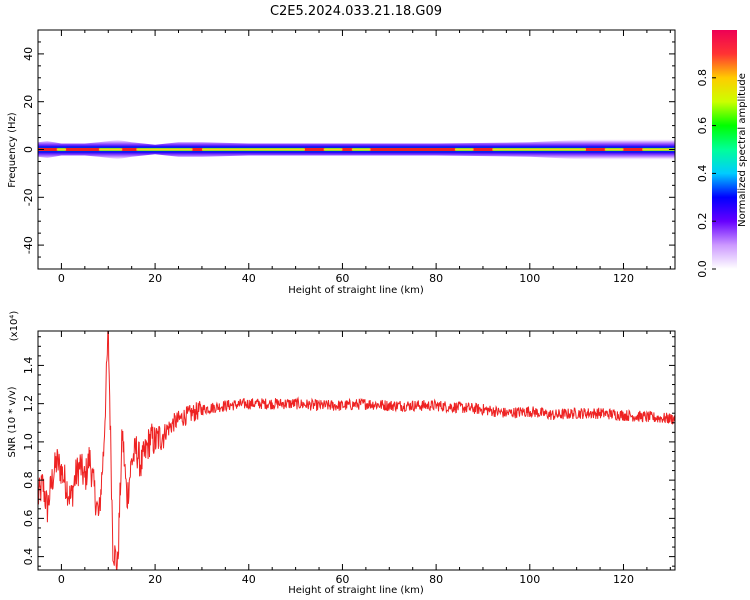  Describe the element at coordinates (12, 150) in the screenshot. I see `spectrogram-ylabel: Frequency (Hz)` at that location.